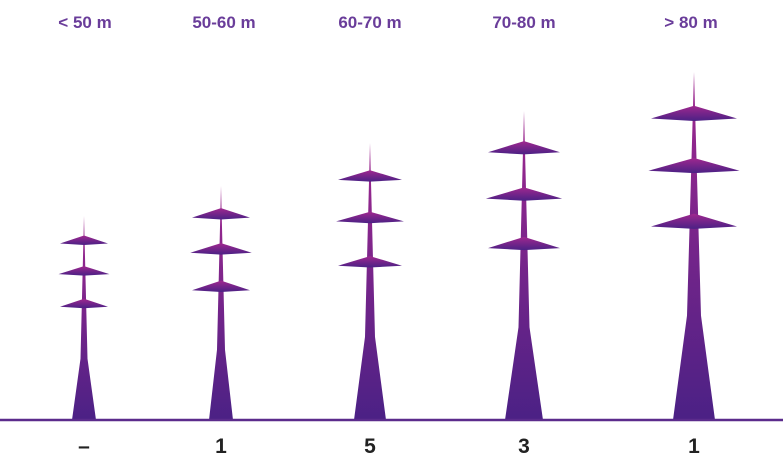 The image size is (783, 459). I want to click on count-label: –, so click(84, 446).